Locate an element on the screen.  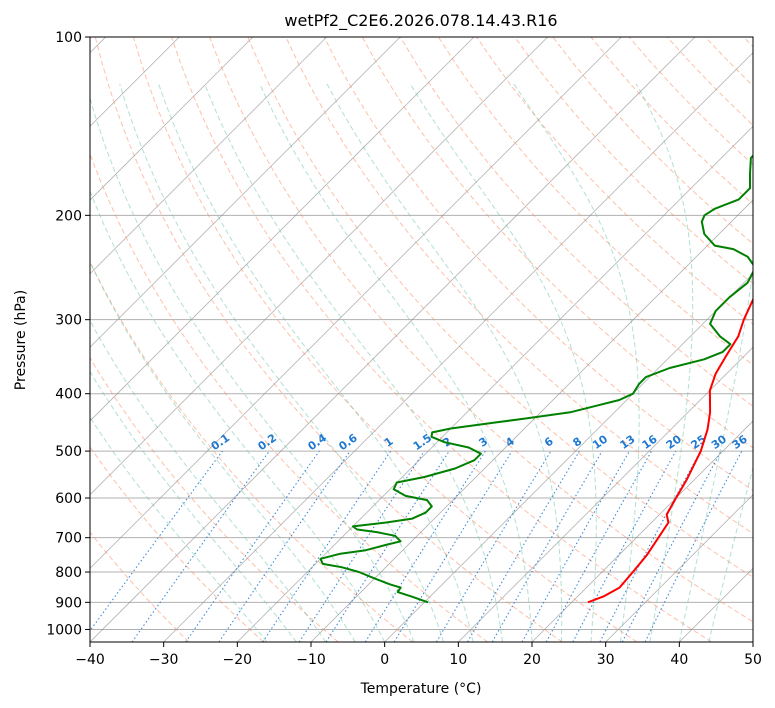
y-tick-label: 100 is located at coordinates (68, 38).